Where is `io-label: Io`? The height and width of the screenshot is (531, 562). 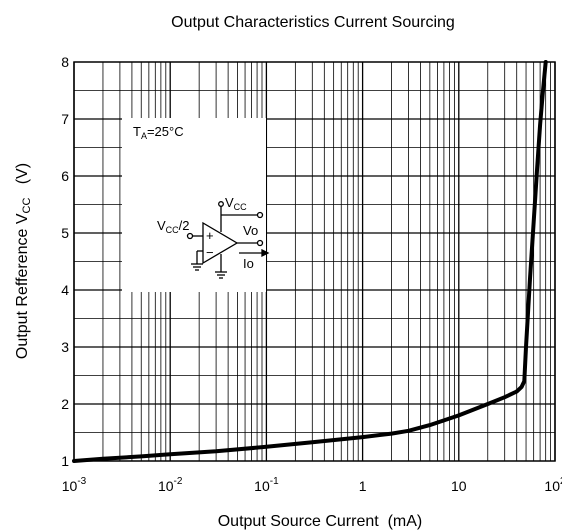
io-label: Io is located at coordinates (248, 263).